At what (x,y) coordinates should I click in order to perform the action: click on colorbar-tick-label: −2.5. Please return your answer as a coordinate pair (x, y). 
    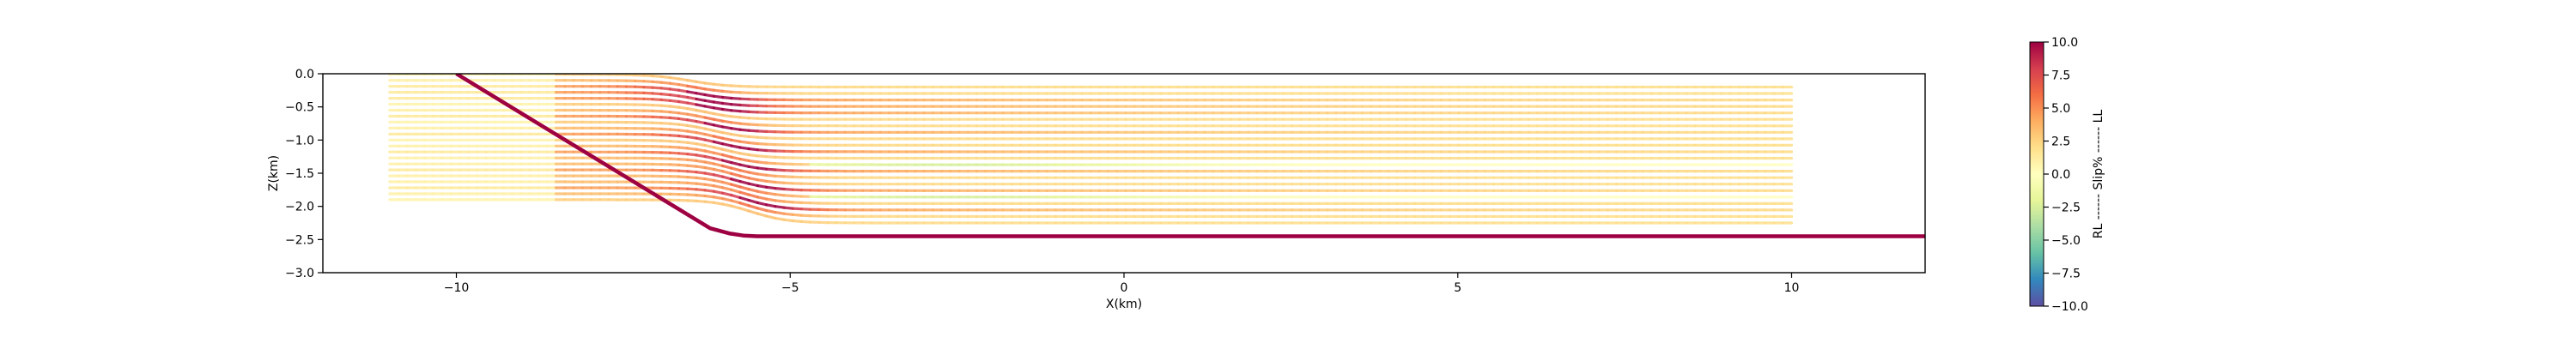
    Looking at the image, I should click on (2066, 209).